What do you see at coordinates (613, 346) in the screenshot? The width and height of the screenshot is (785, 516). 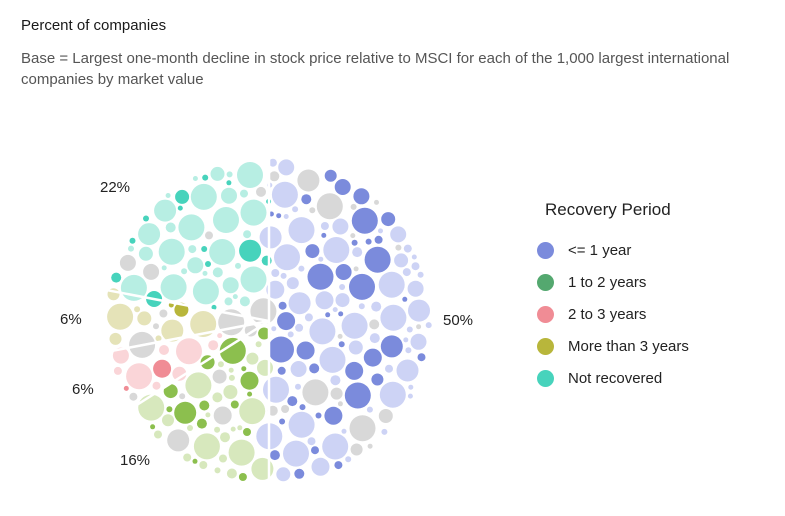 I see `legend-item: More than 3 years` at bounding box center [613, 346].